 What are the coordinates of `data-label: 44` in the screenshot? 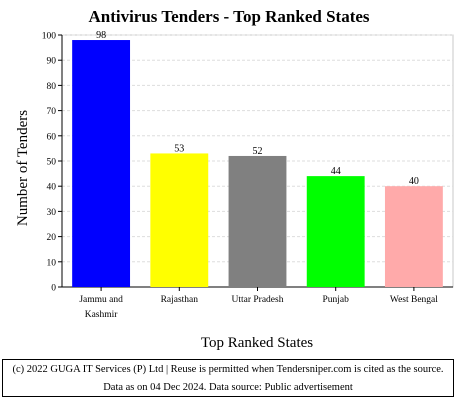 It's located at (336, 171).